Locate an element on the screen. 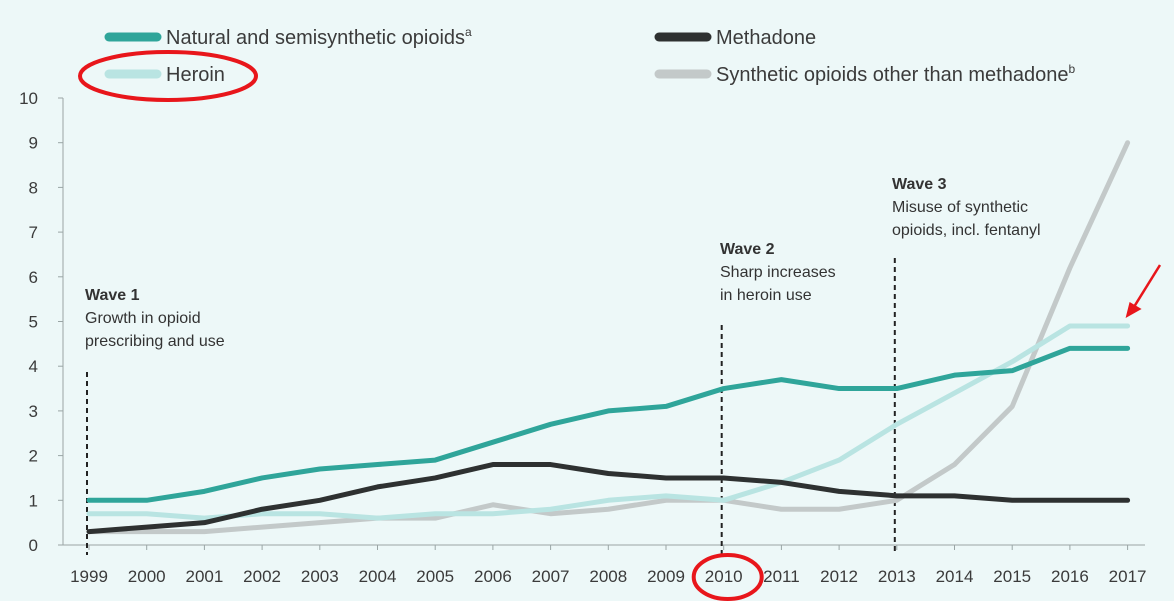 The height and width of the screenshot is (601, 1174). x-tick-label-2003: 2003 is located at coordinates (320, 576).